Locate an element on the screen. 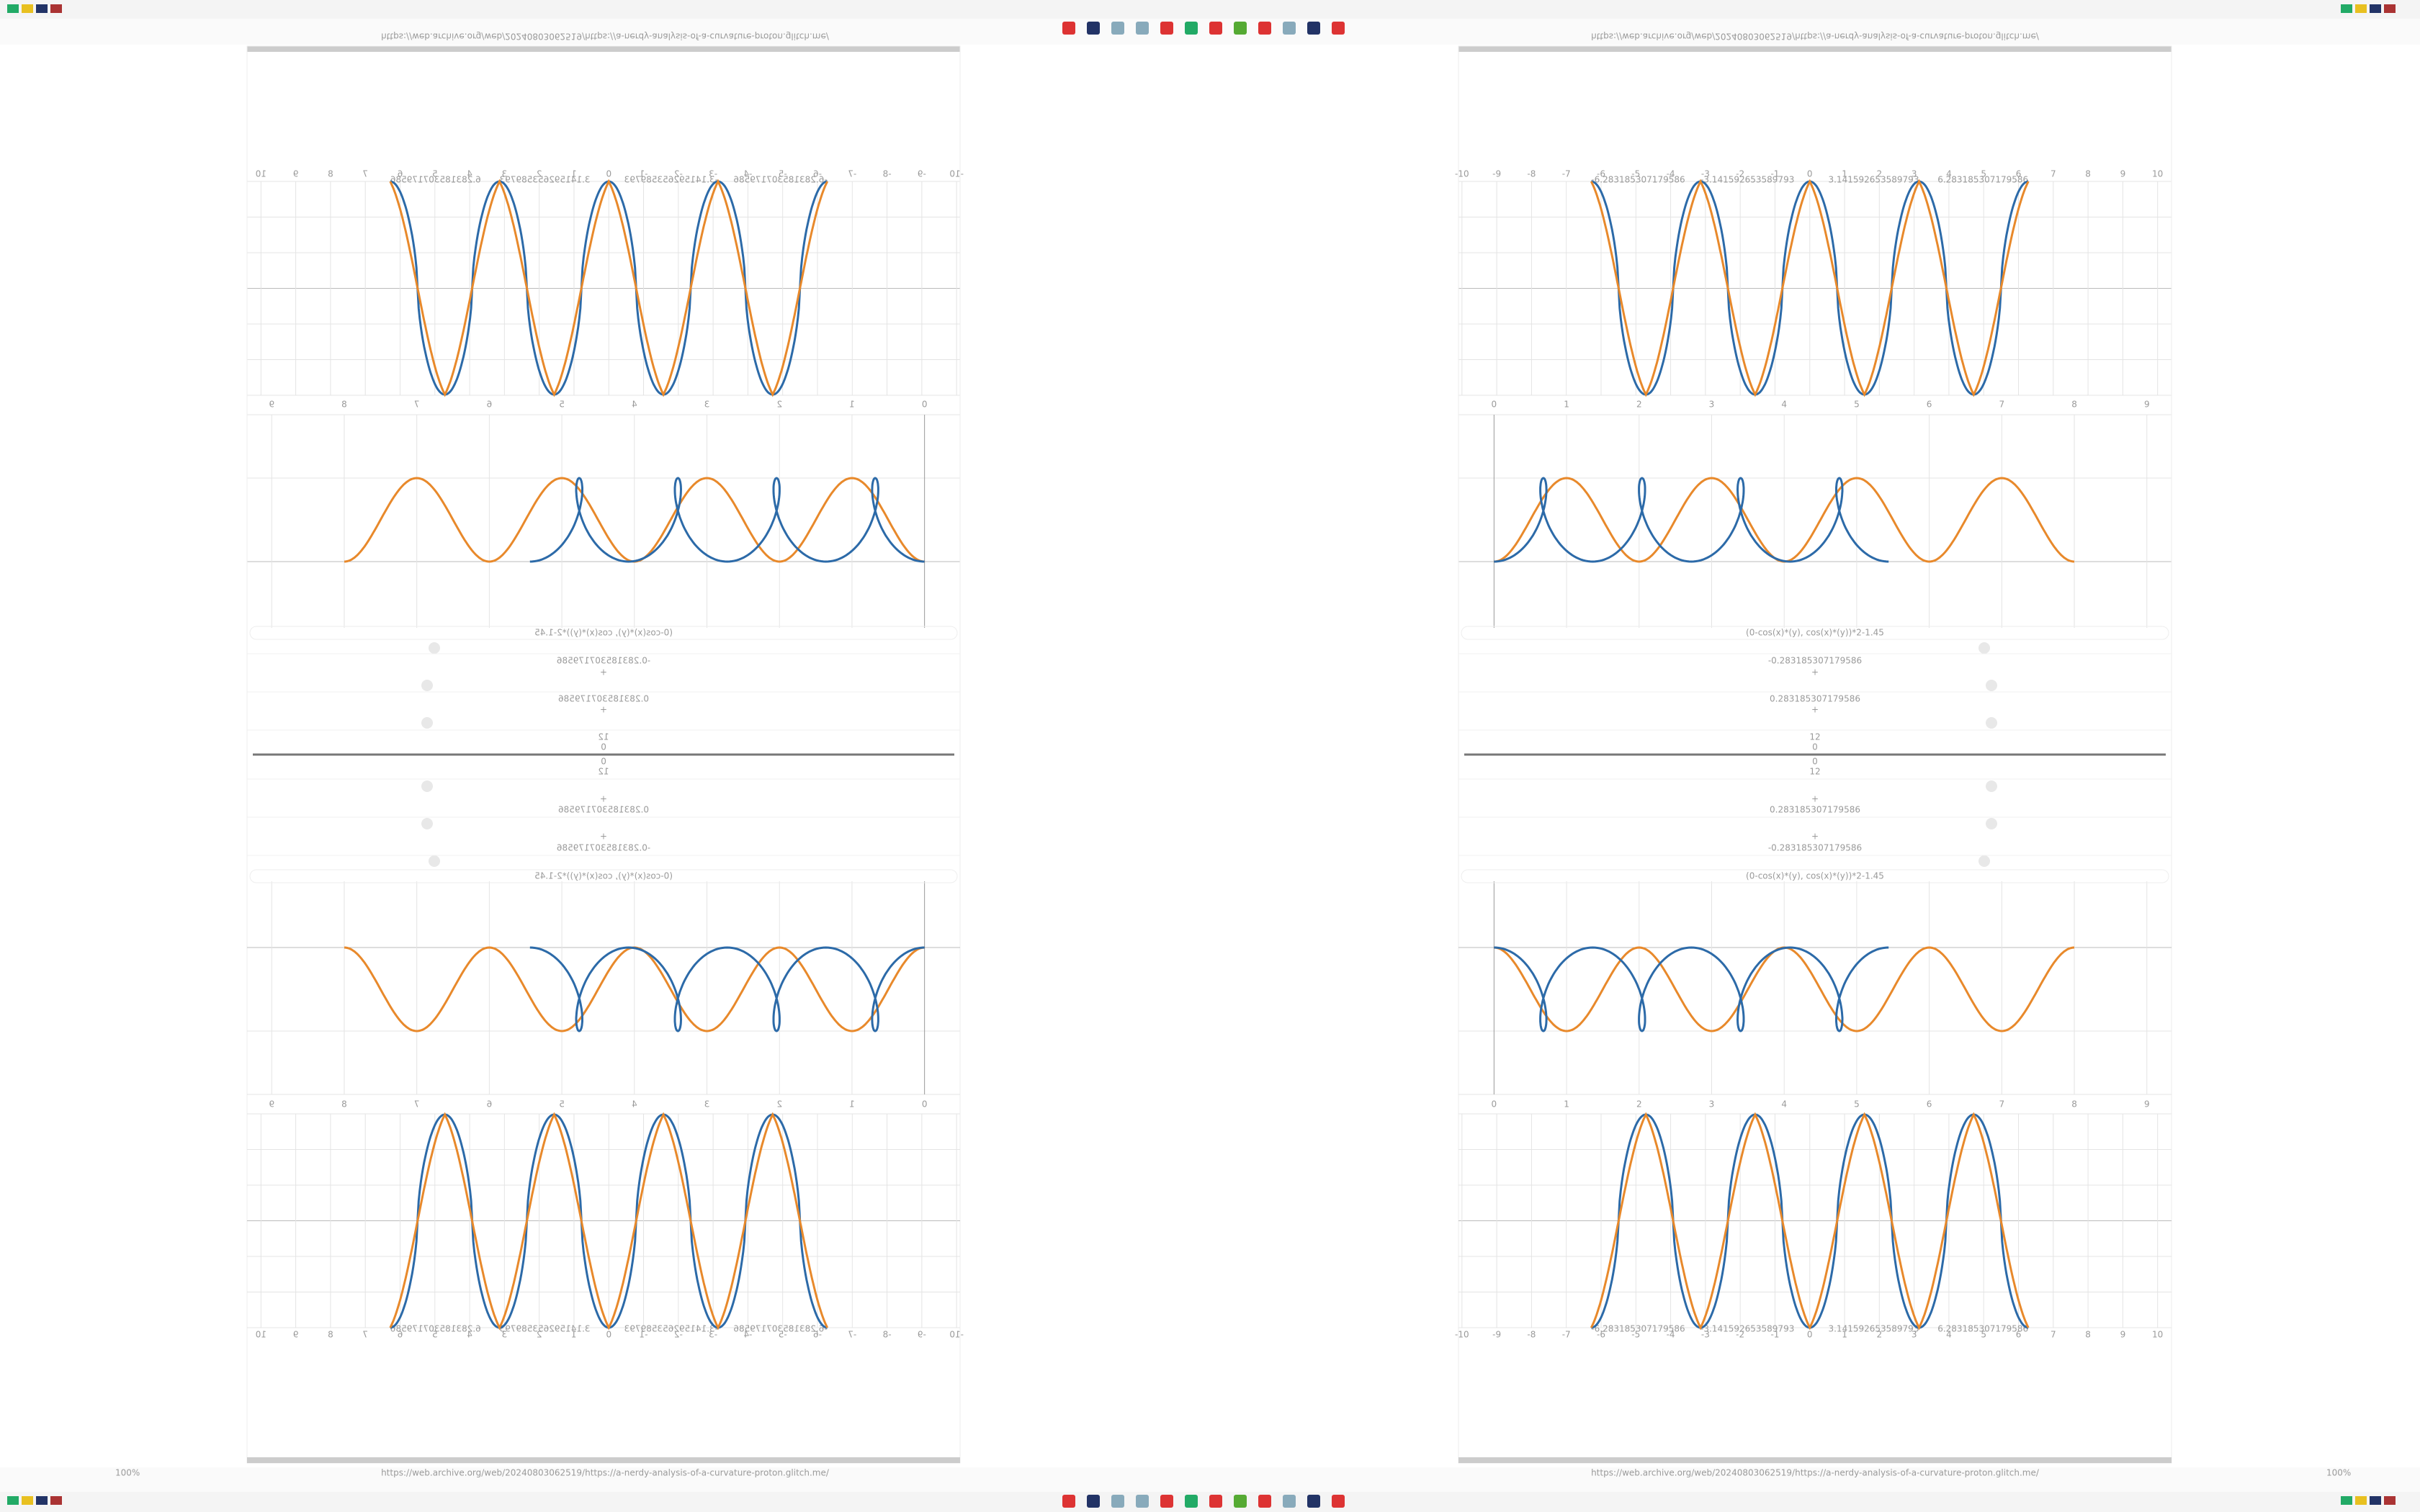 The image size is (2420, 1512). x-tick-label: -8 is located at coordinates (888, 174).